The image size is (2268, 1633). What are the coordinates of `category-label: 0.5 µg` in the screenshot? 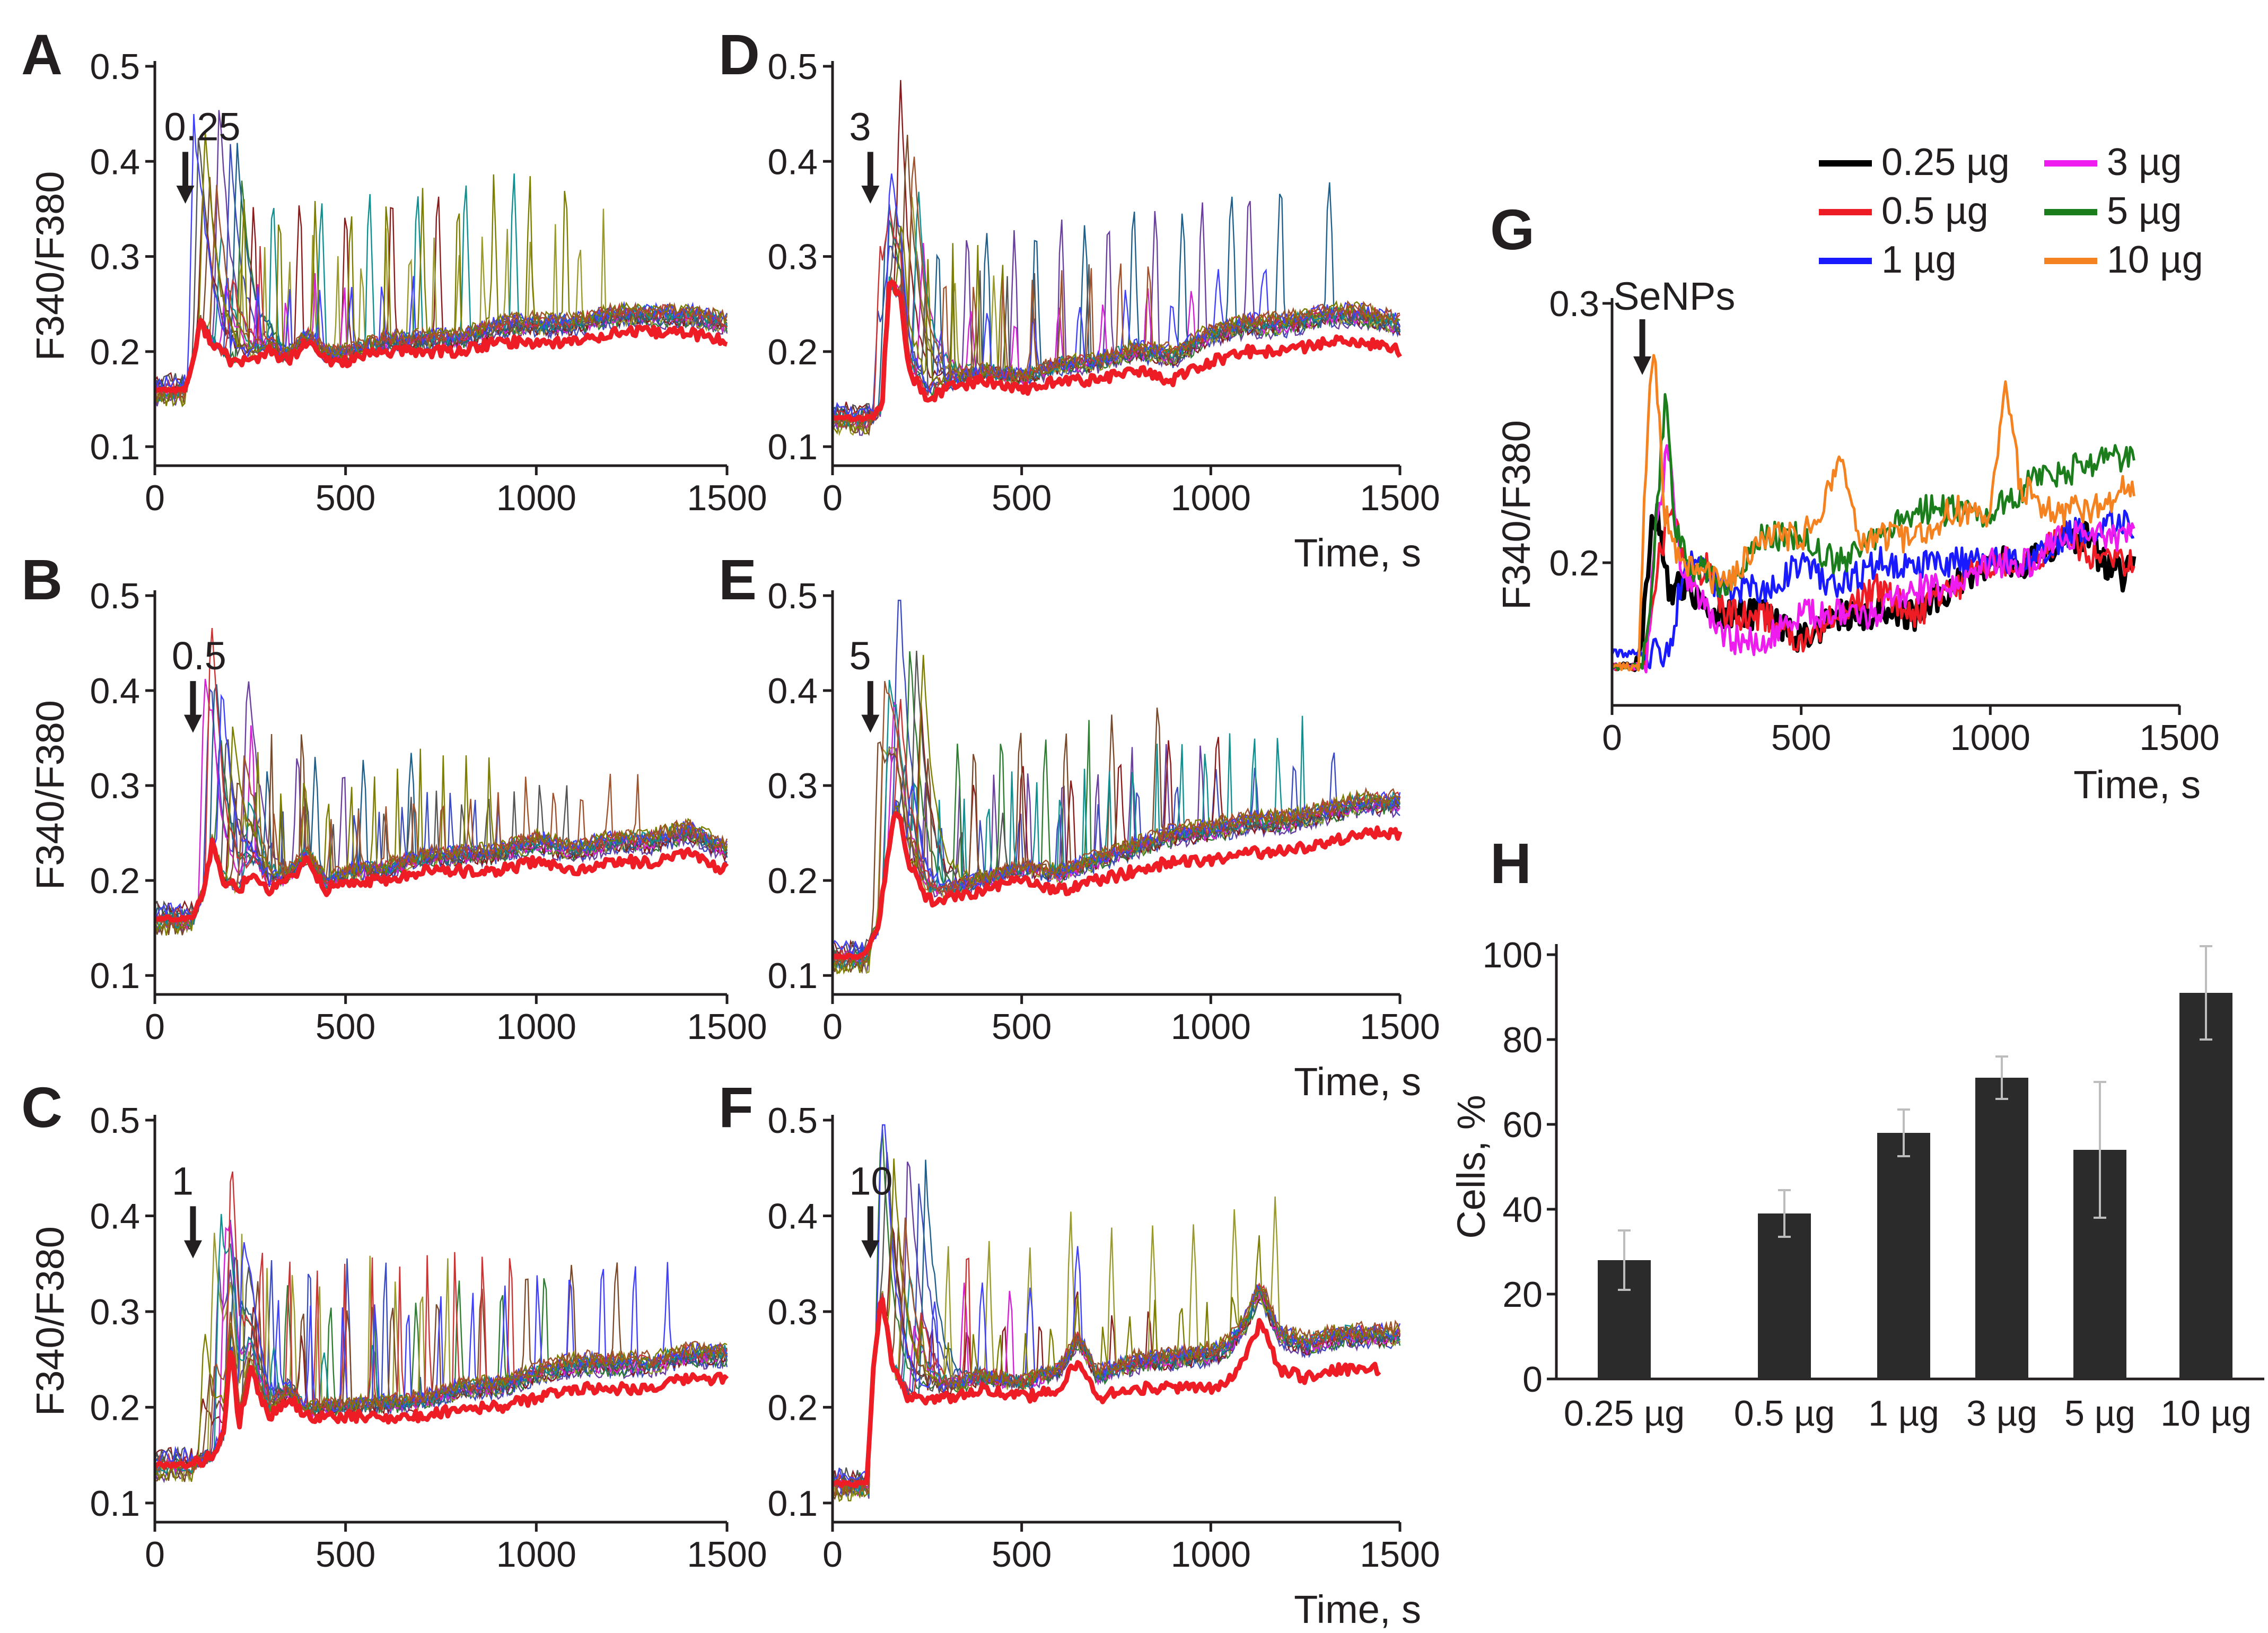 It's located at (1784, 1413).